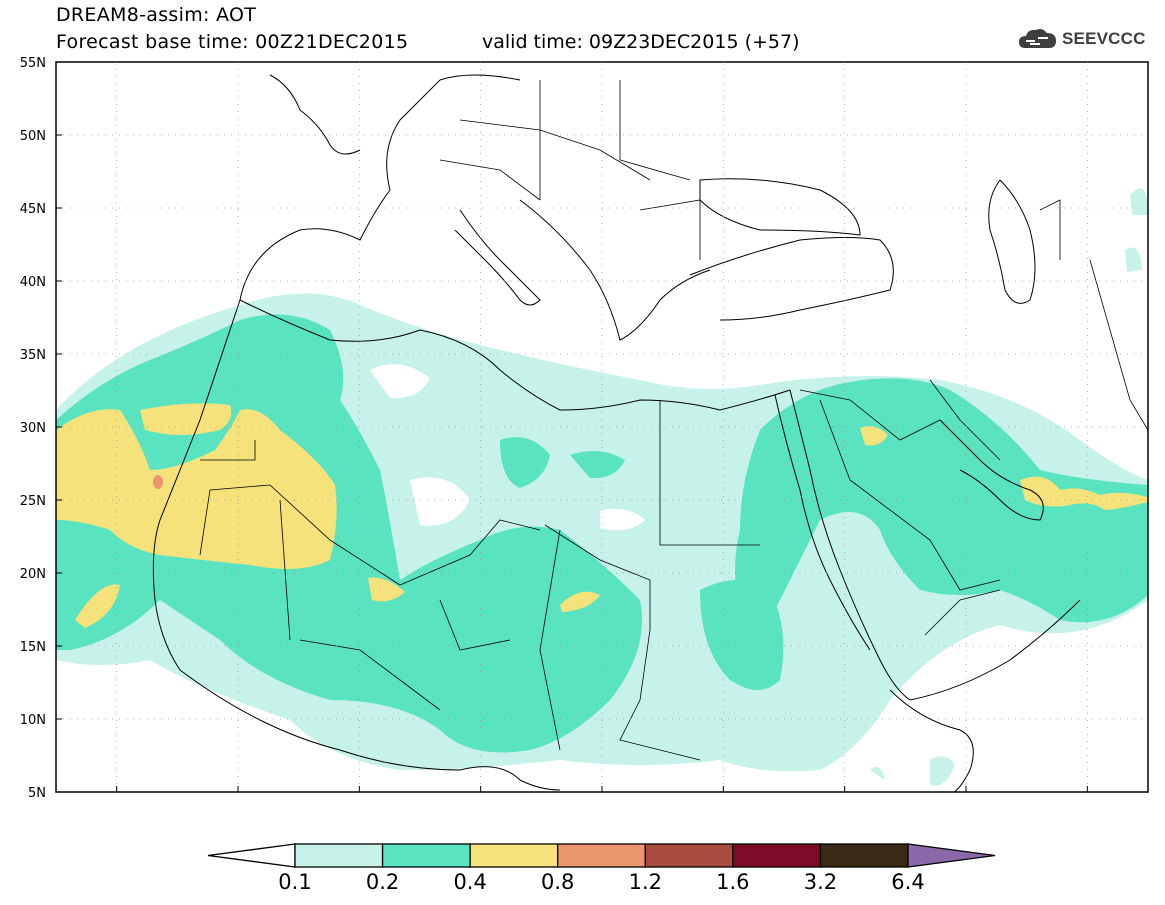 The height and width of the screenshot is (905, 1165). What do you see at coordinates (33, 428) in the screenshot?
I see `lat-label: 30N` at bounding box center [33, 428].